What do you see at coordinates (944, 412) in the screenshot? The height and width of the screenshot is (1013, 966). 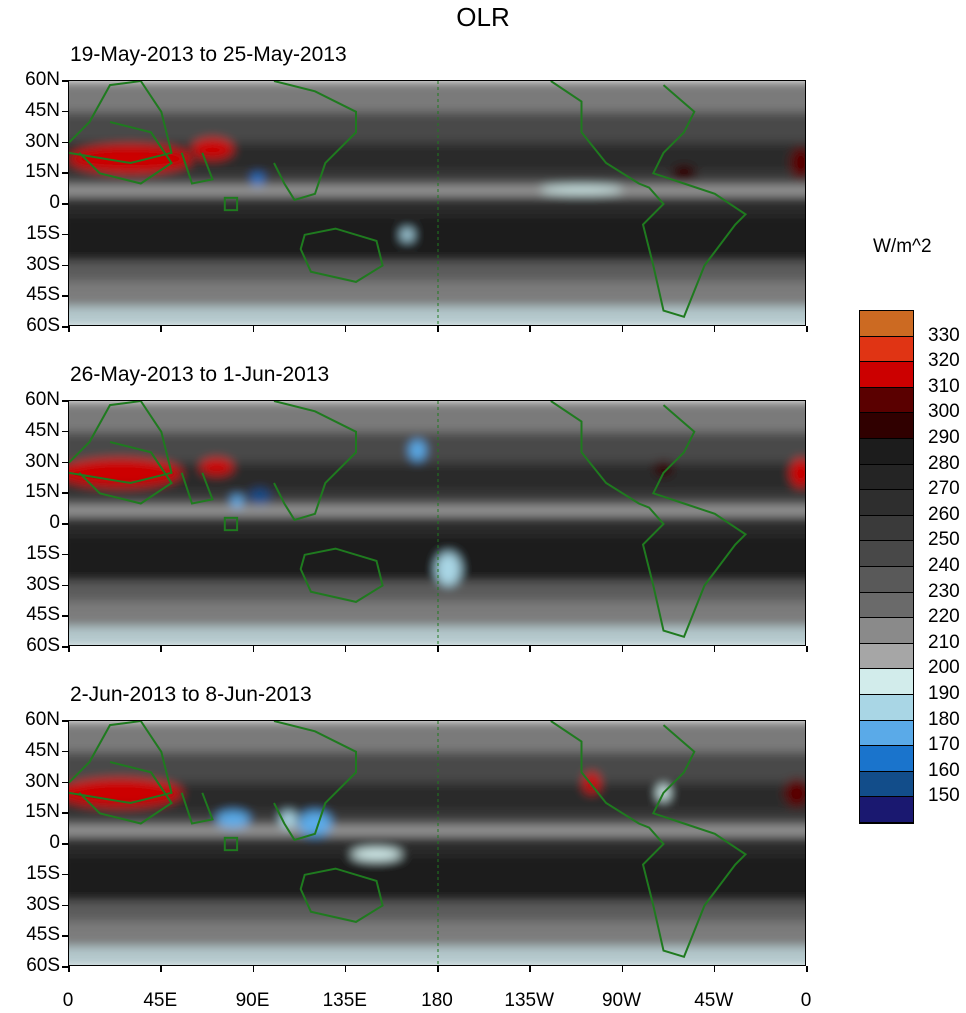 I see `colorbar-label: 300` at bounding box center [944, 412].